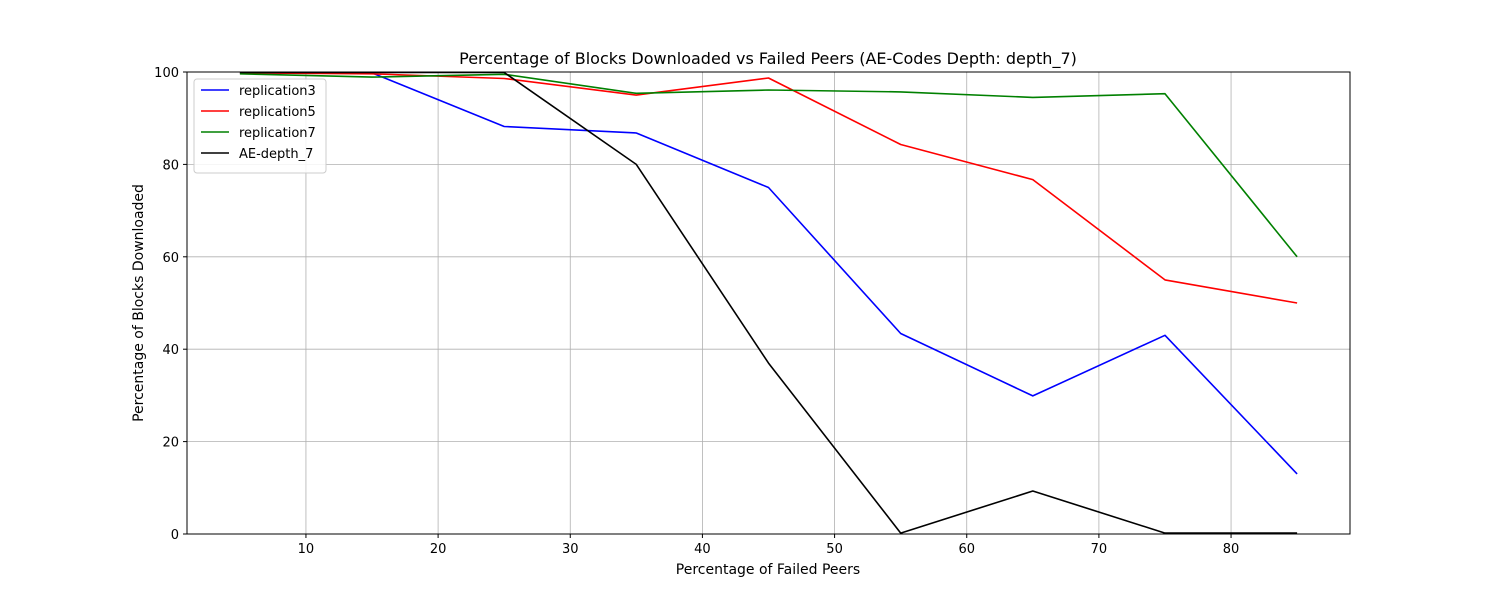 The width and height of the screenshot is (1500, 600). Describe the element at coordinates (1099, 549) in the screenshot. I see `x-tick-label: 70` at that location.